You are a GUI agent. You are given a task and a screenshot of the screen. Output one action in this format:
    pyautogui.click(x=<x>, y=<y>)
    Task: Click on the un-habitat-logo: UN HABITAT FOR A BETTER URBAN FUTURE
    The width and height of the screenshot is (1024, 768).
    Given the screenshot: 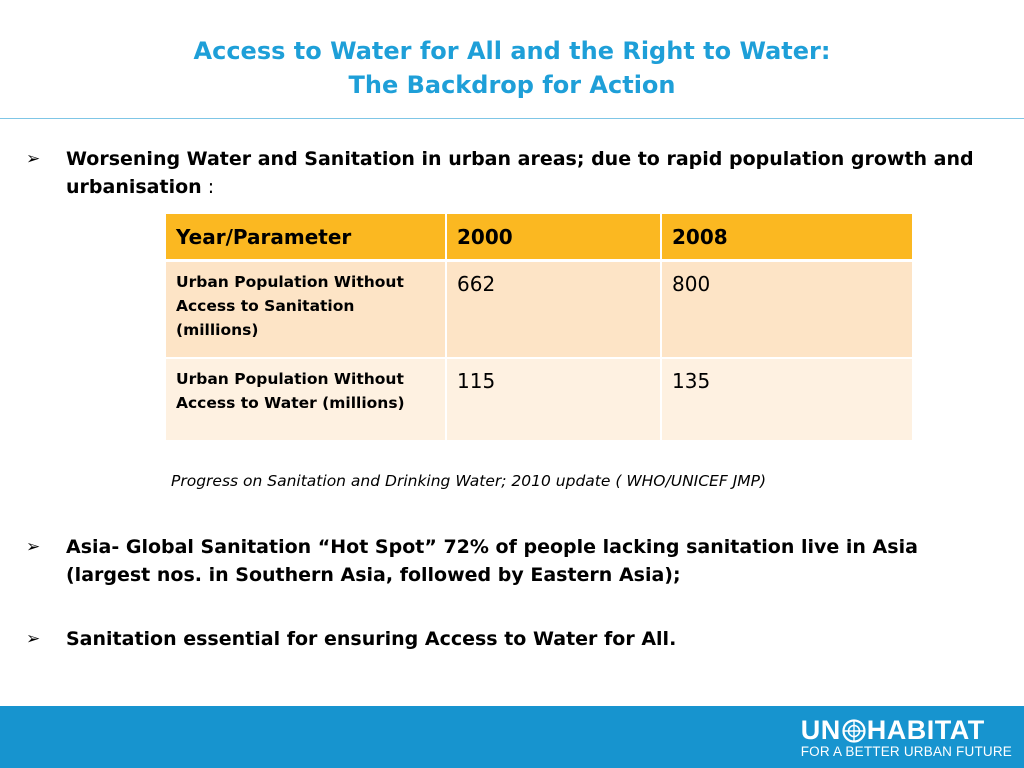 What is the action you would take?
    pyautogui.click(x=906, y=738)
    